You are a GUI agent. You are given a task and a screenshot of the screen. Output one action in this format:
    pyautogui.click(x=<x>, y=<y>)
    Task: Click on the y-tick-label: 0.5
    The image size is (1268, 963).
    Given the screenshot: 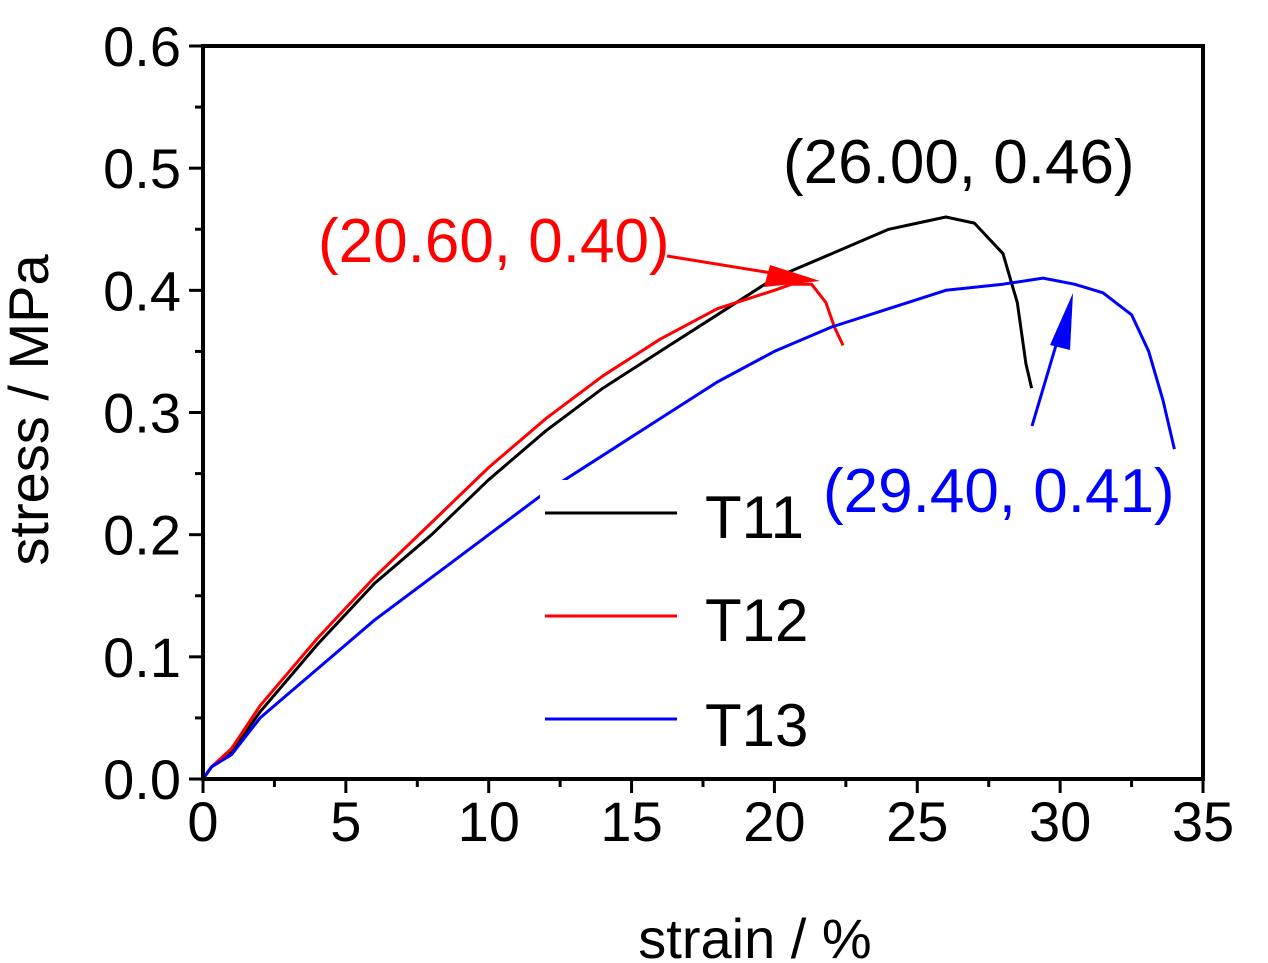 What is the action you would take?
    pyautogui.click(x=142, y=168)
    